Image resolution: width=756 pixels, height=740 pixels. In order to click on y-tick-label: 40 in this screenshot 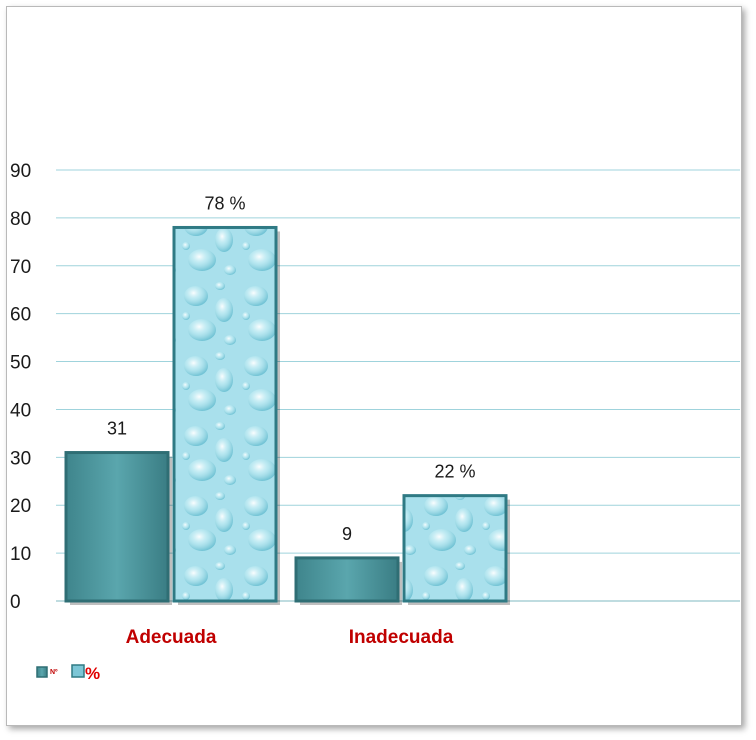, I will do `click(20, 410)`.